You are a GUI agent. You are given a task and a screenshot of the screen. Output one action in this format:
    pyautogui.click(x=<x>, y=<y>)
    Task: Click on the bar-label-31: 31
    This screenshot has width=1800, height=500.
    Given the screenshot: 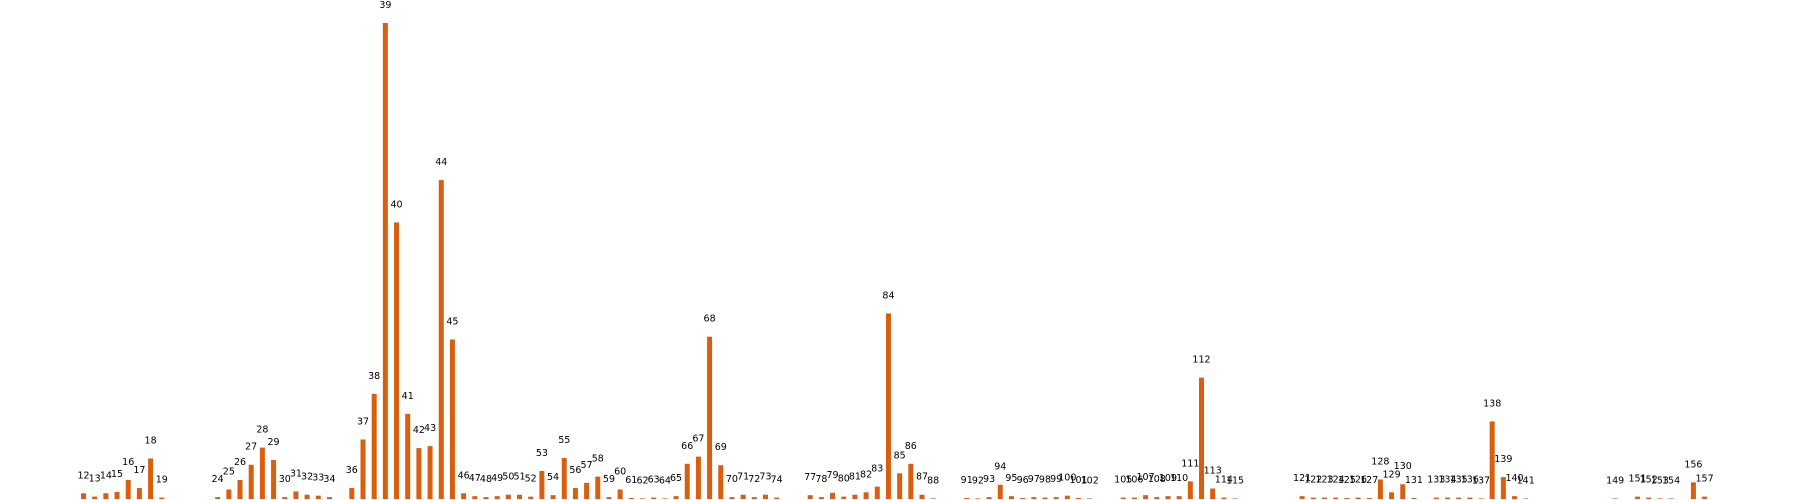 What is the action you would take?
    pyautogui.click(x=296, y=473)
    